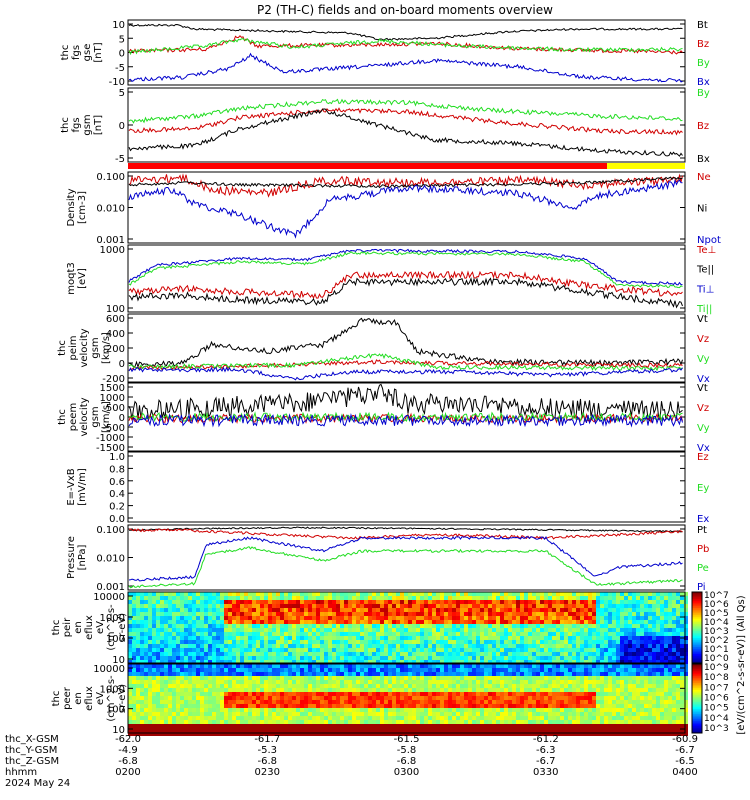  I want to click on xaxis-row-label: thc_X-GSM, so click(32, 739).